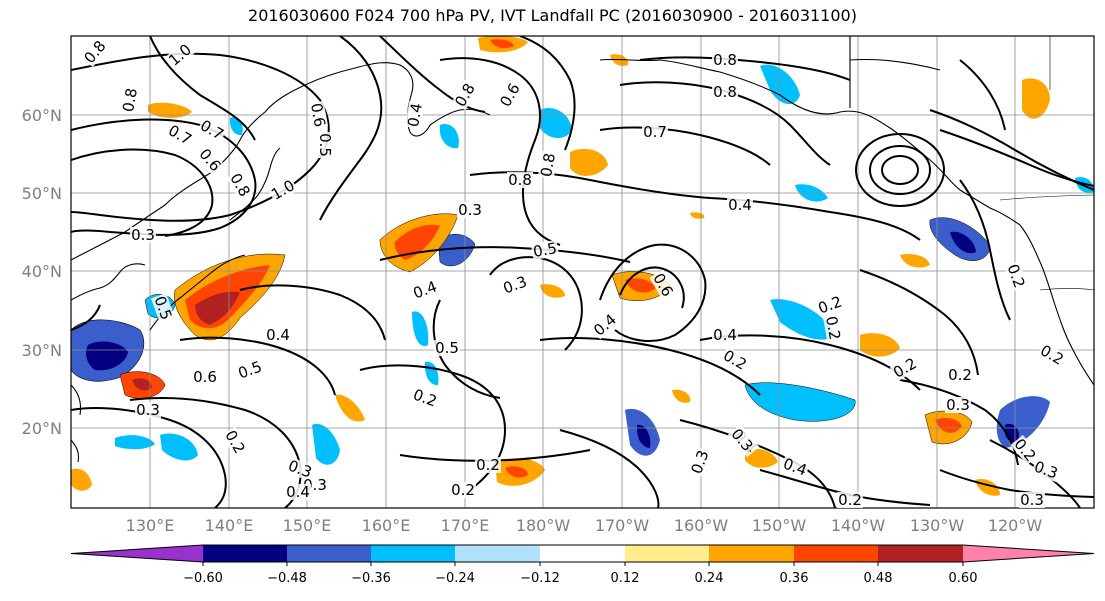 The height and width of the screenshot is (601, 1105). What do you see at coordinates (878, 578) in the screenshot?
I see `colorbar-tick-label: 0.48` at bounding box center [878, 578].